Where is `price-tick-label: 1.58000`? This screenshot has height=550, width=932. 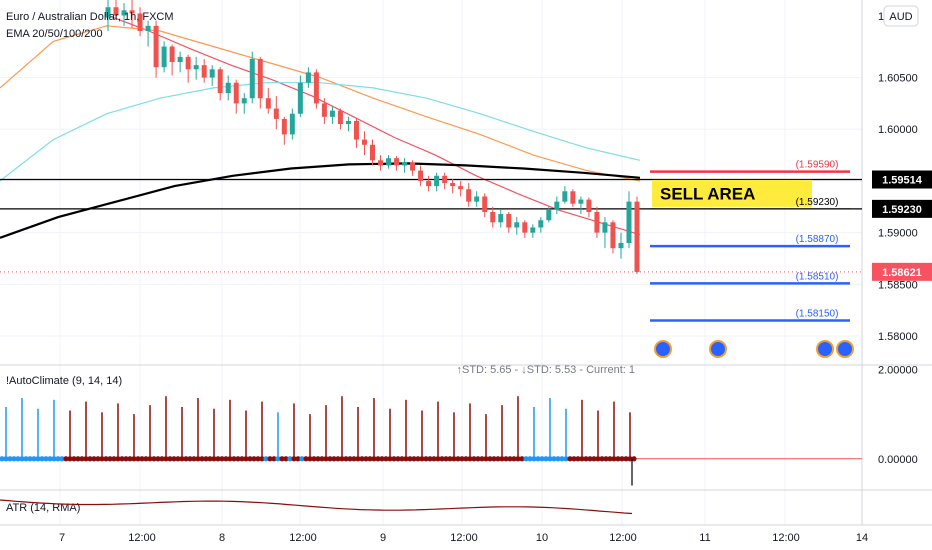
price-tick-label: 1.58000 is located at coordinates (898, 337).